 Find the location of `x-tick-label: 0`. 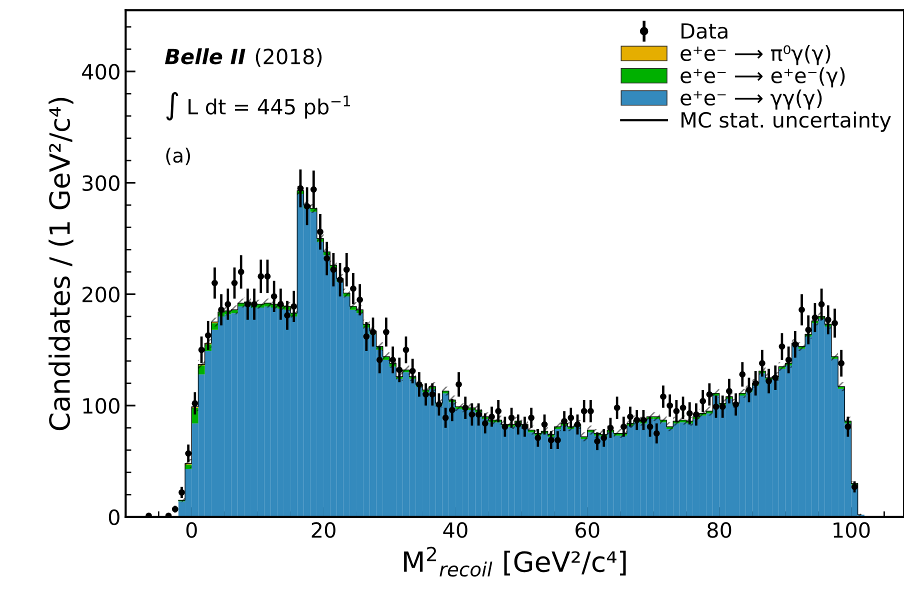

x-tick-label: 0 is located at coordinates (191, 530).